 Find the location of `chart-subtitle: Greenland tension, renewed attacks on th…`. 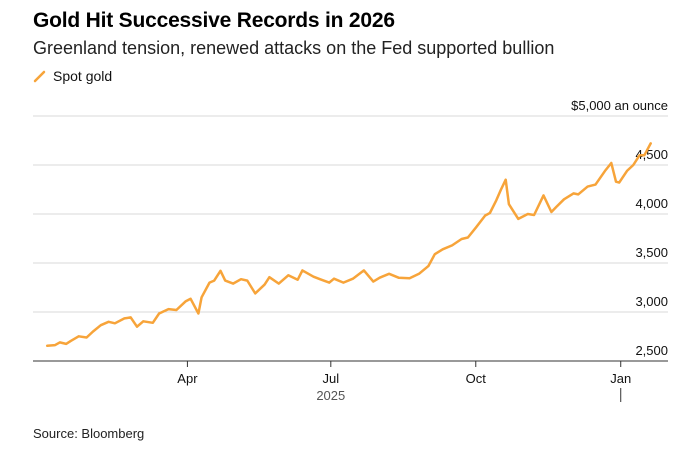

chart-subtitle: Greenland tension, renewed attacks on th… is located at coordinates (294, 48).